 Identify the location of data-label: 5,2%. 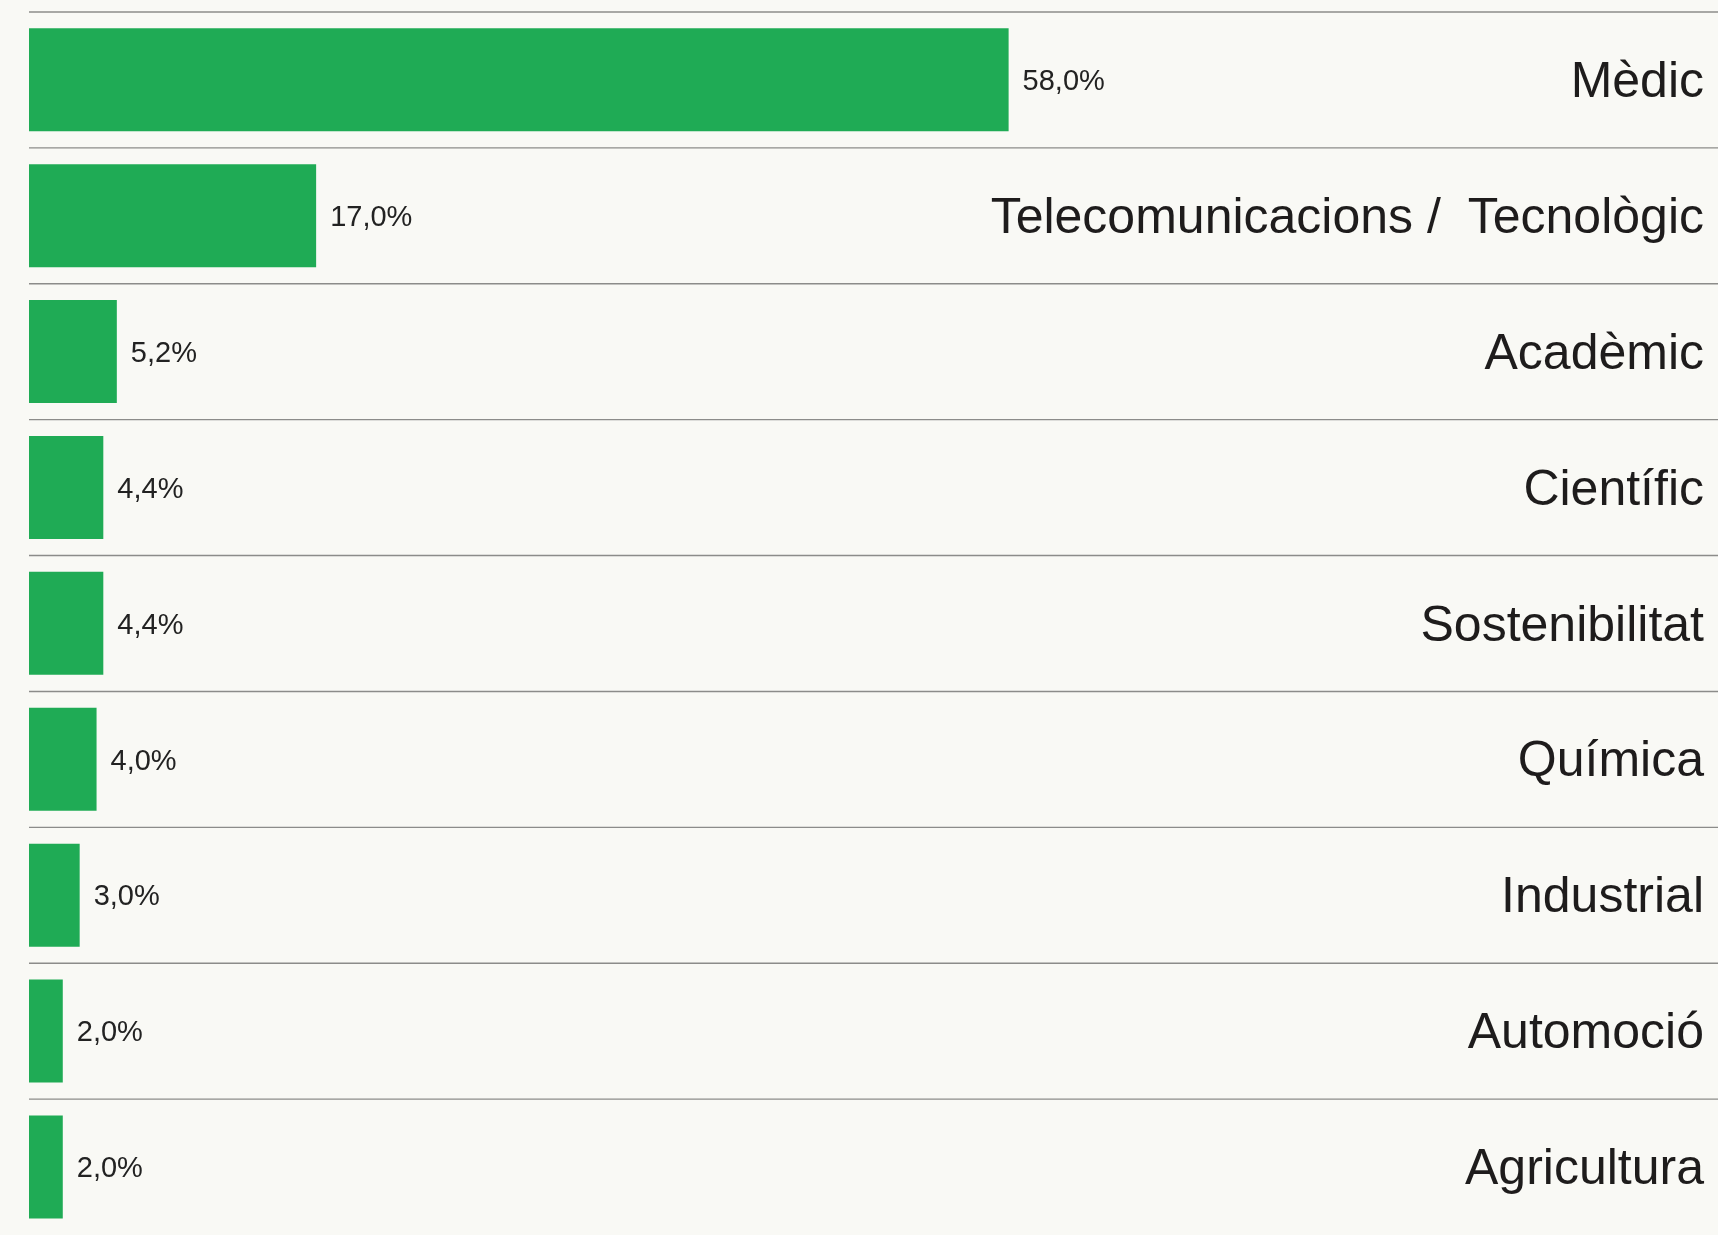
(163, 351).